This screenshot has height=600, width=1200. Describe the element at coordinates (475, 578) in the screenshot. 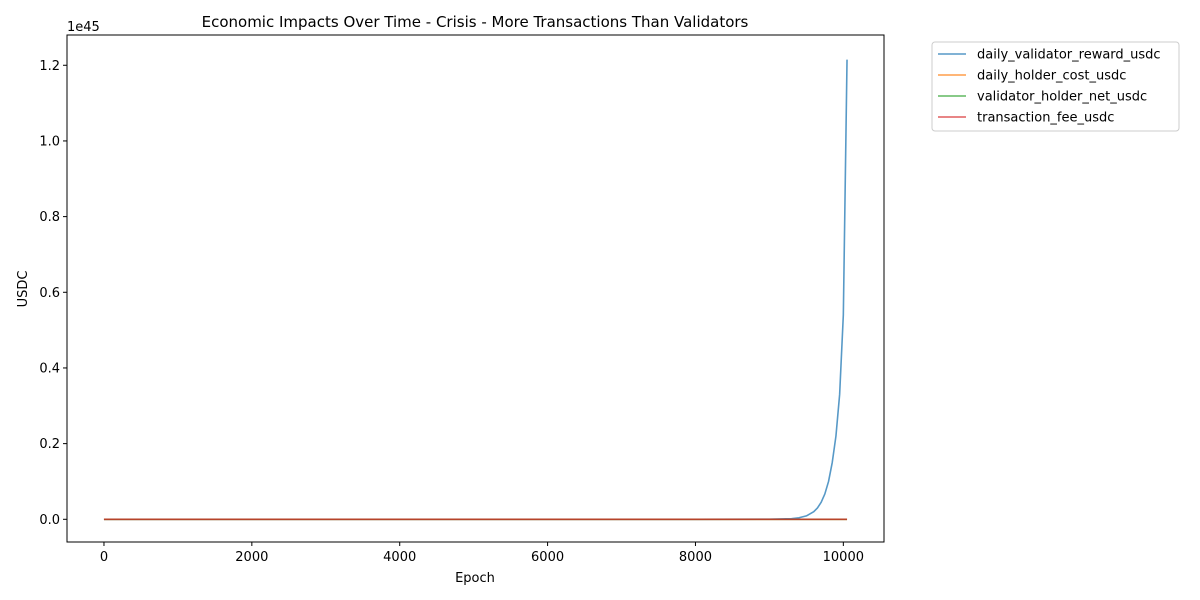

I see `x-axis-label: Epoch` at that location.